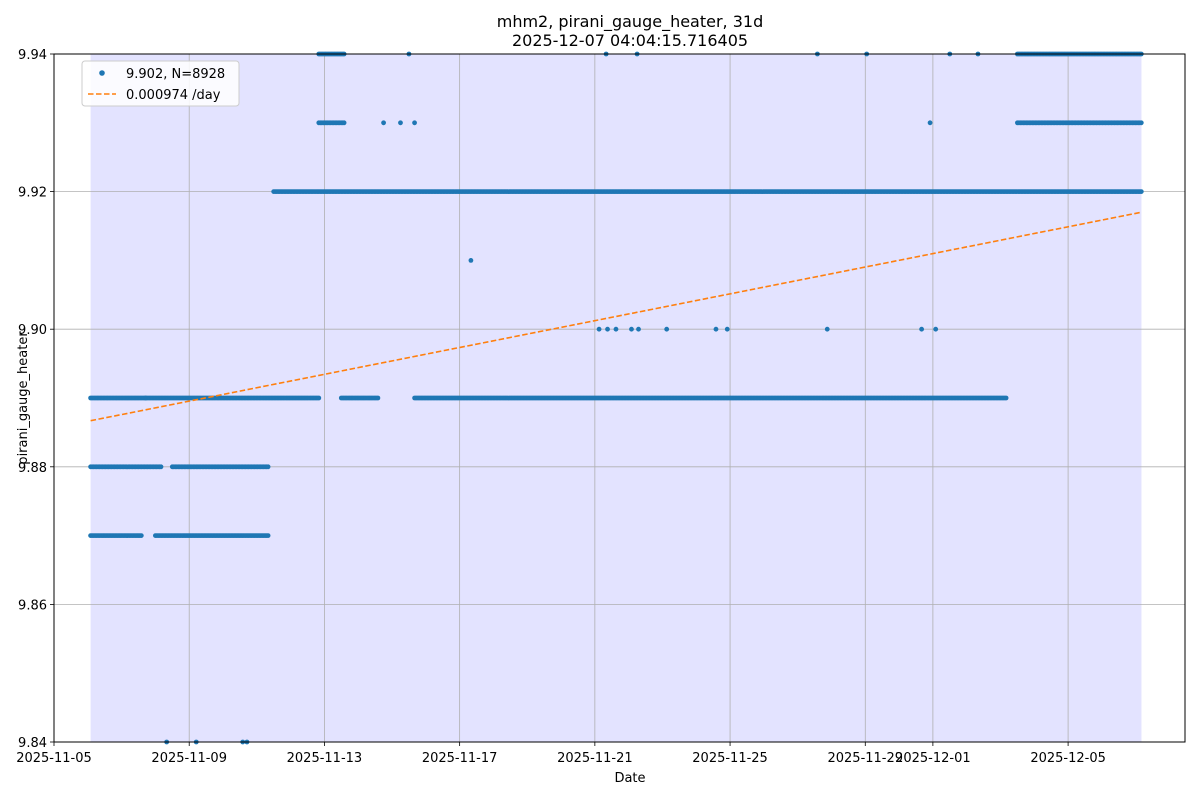  I want to click on x-tick-label: 2025-11-29, so click(865, 758).